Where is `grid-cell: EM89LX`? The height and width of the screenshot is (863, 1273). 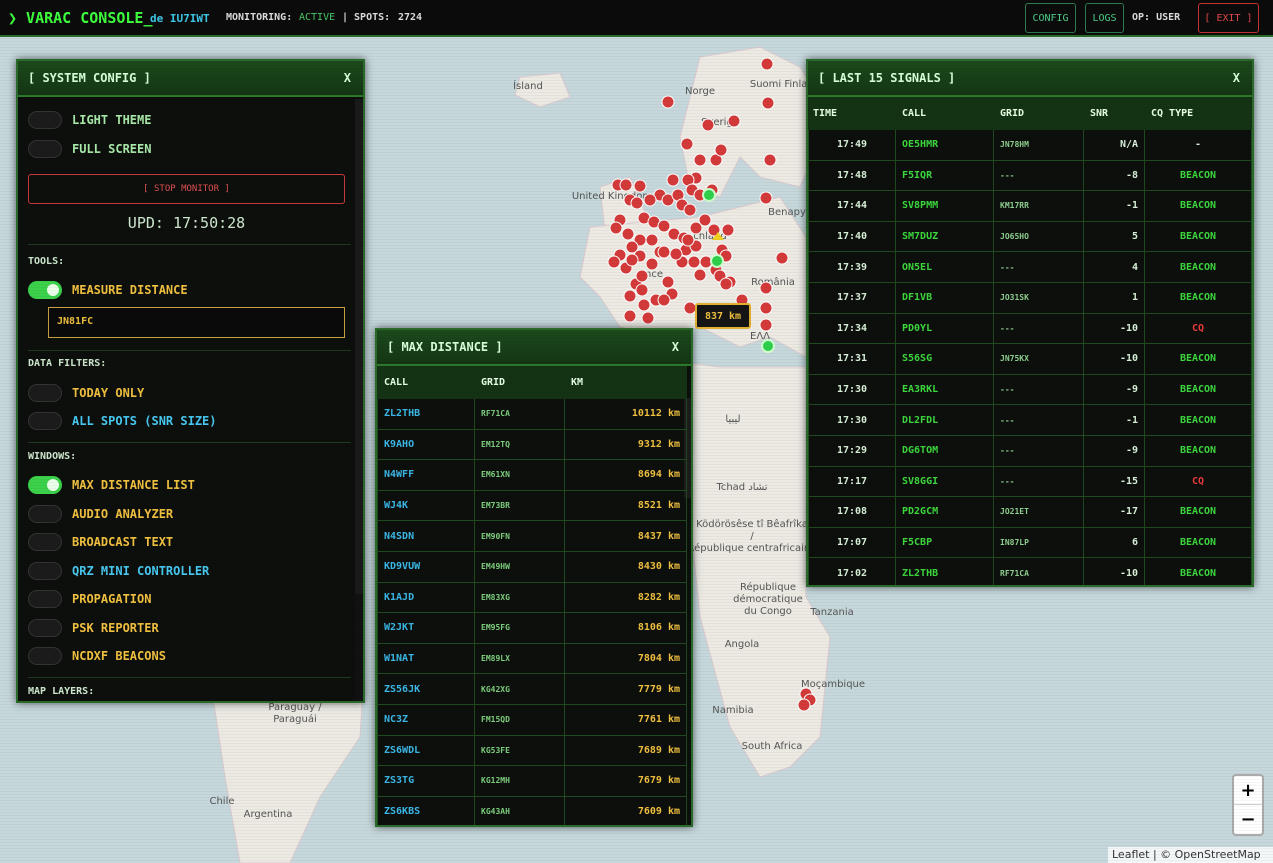 grid-cell: EM89LX is located at coordinates (519, 658).